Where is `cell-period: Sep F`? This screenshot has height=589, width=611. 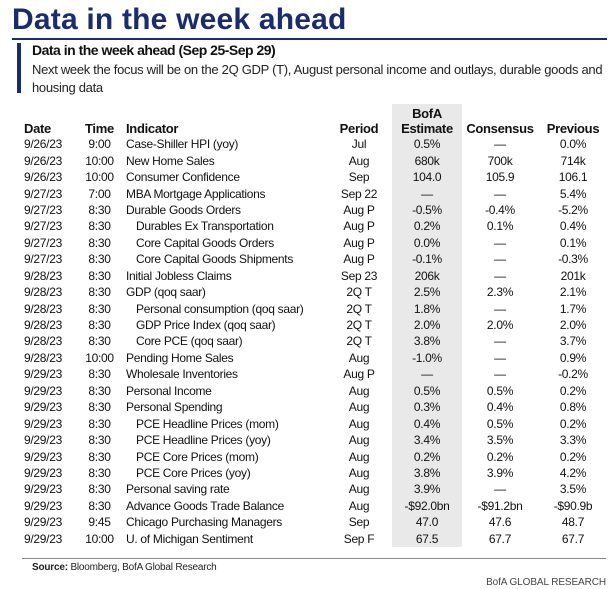 cell-period: Sep F is located at coordinates (359, 538).